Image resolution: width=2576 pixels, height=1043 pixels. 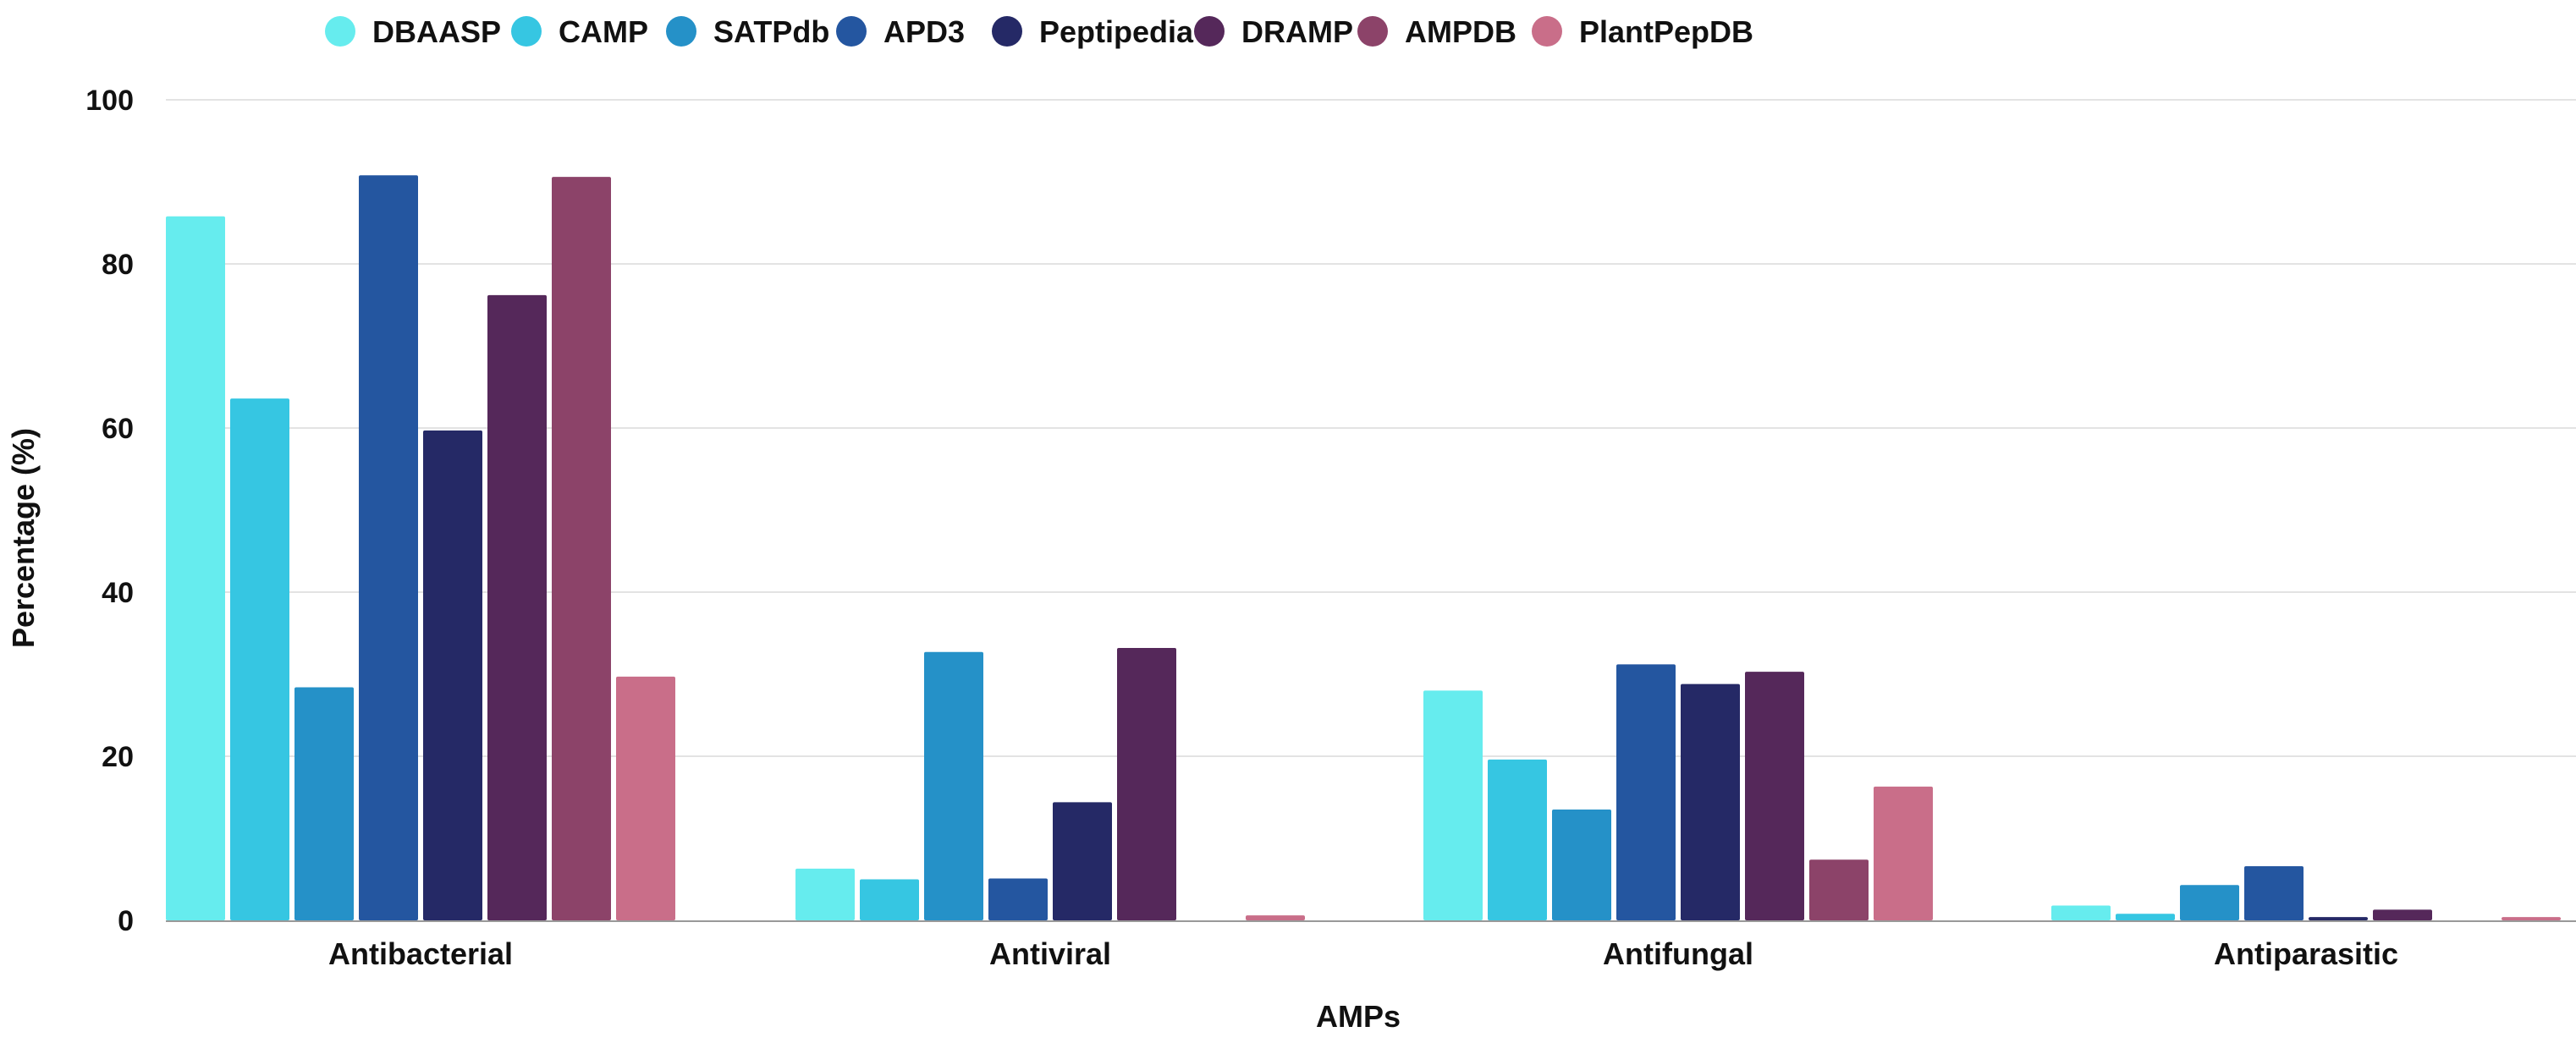 I want to click on bar-peptipedia-antiviral, so click(x=1082, y=861).